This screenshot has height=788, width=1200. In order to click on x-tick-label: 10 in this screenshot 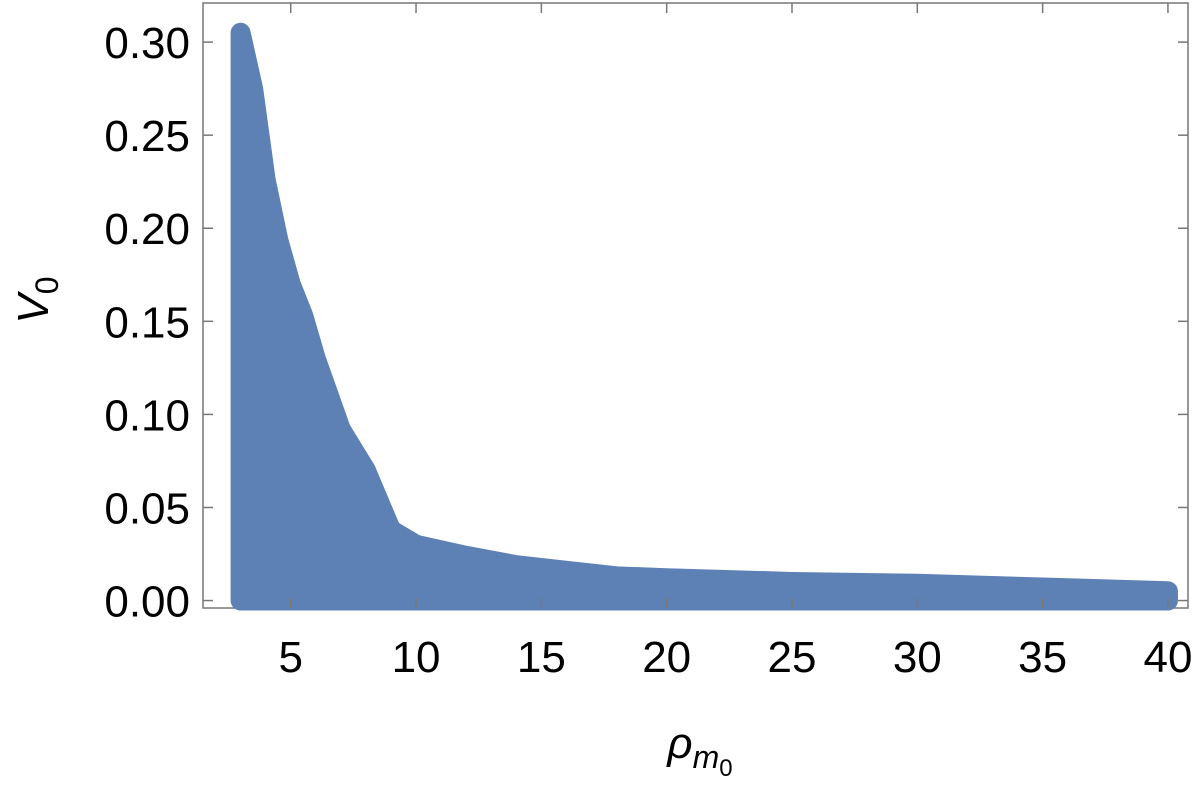, I will do `click(416, 657)`.